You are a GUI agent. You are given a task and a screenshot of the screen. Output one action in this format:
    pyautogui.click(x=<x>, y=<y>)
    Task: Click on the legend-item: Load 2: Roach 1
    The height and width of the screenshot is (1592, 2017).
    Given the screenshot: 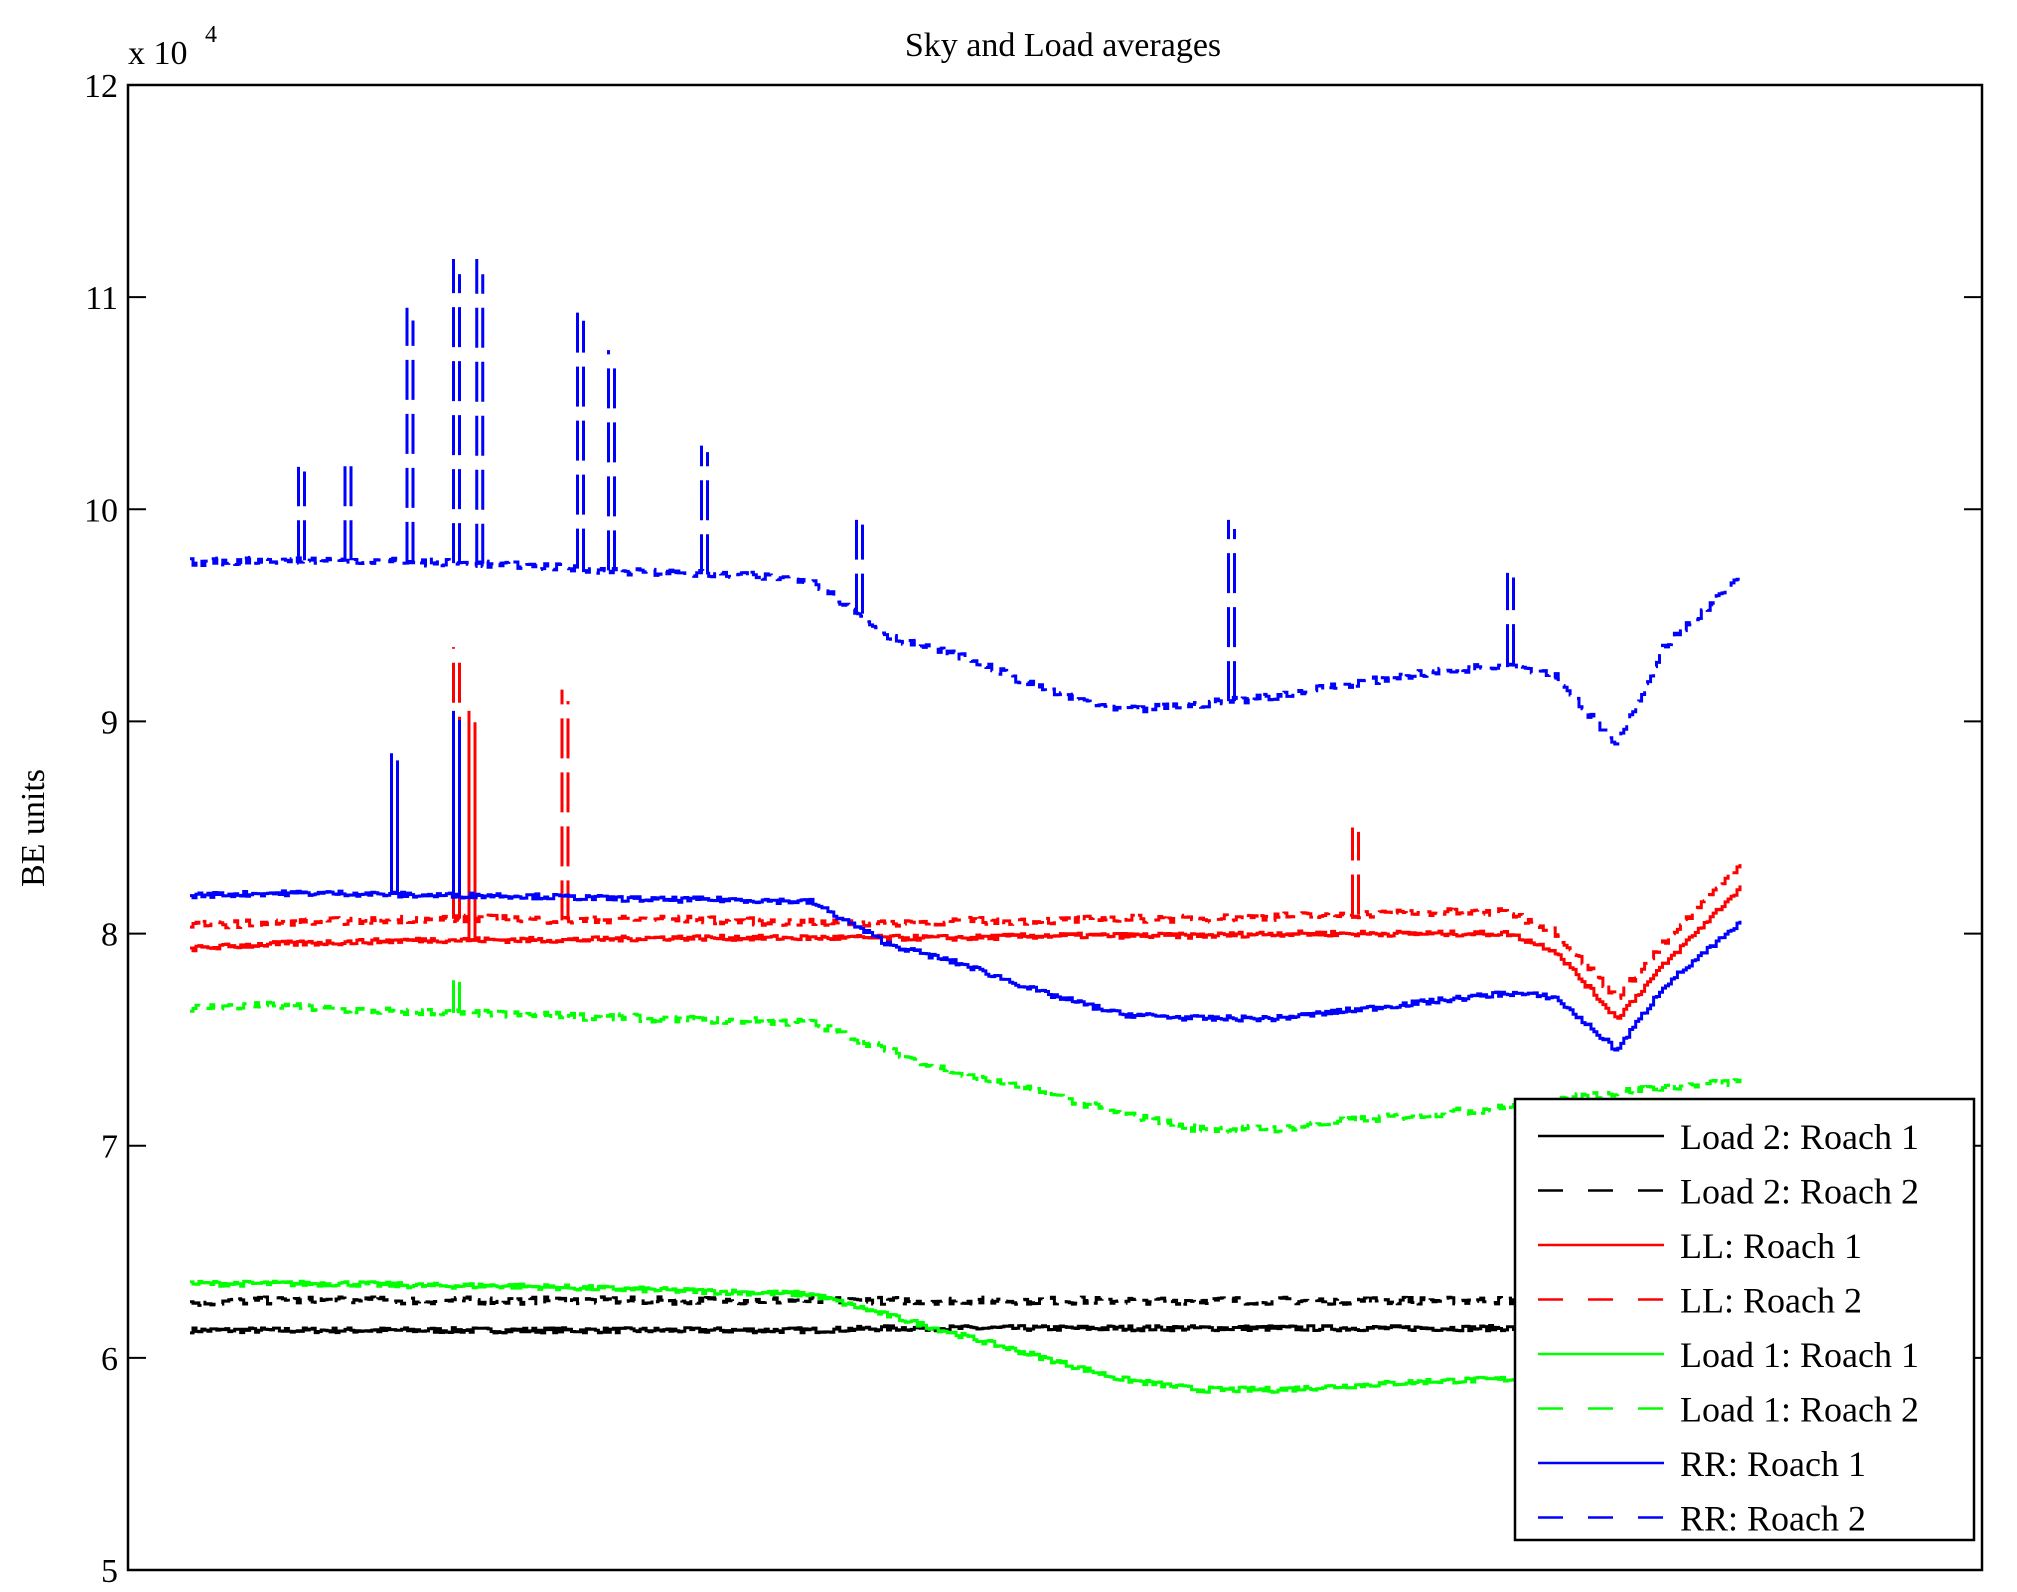 What is the action you would take?
    pyautogui.click(x=1728, y=1137)
    